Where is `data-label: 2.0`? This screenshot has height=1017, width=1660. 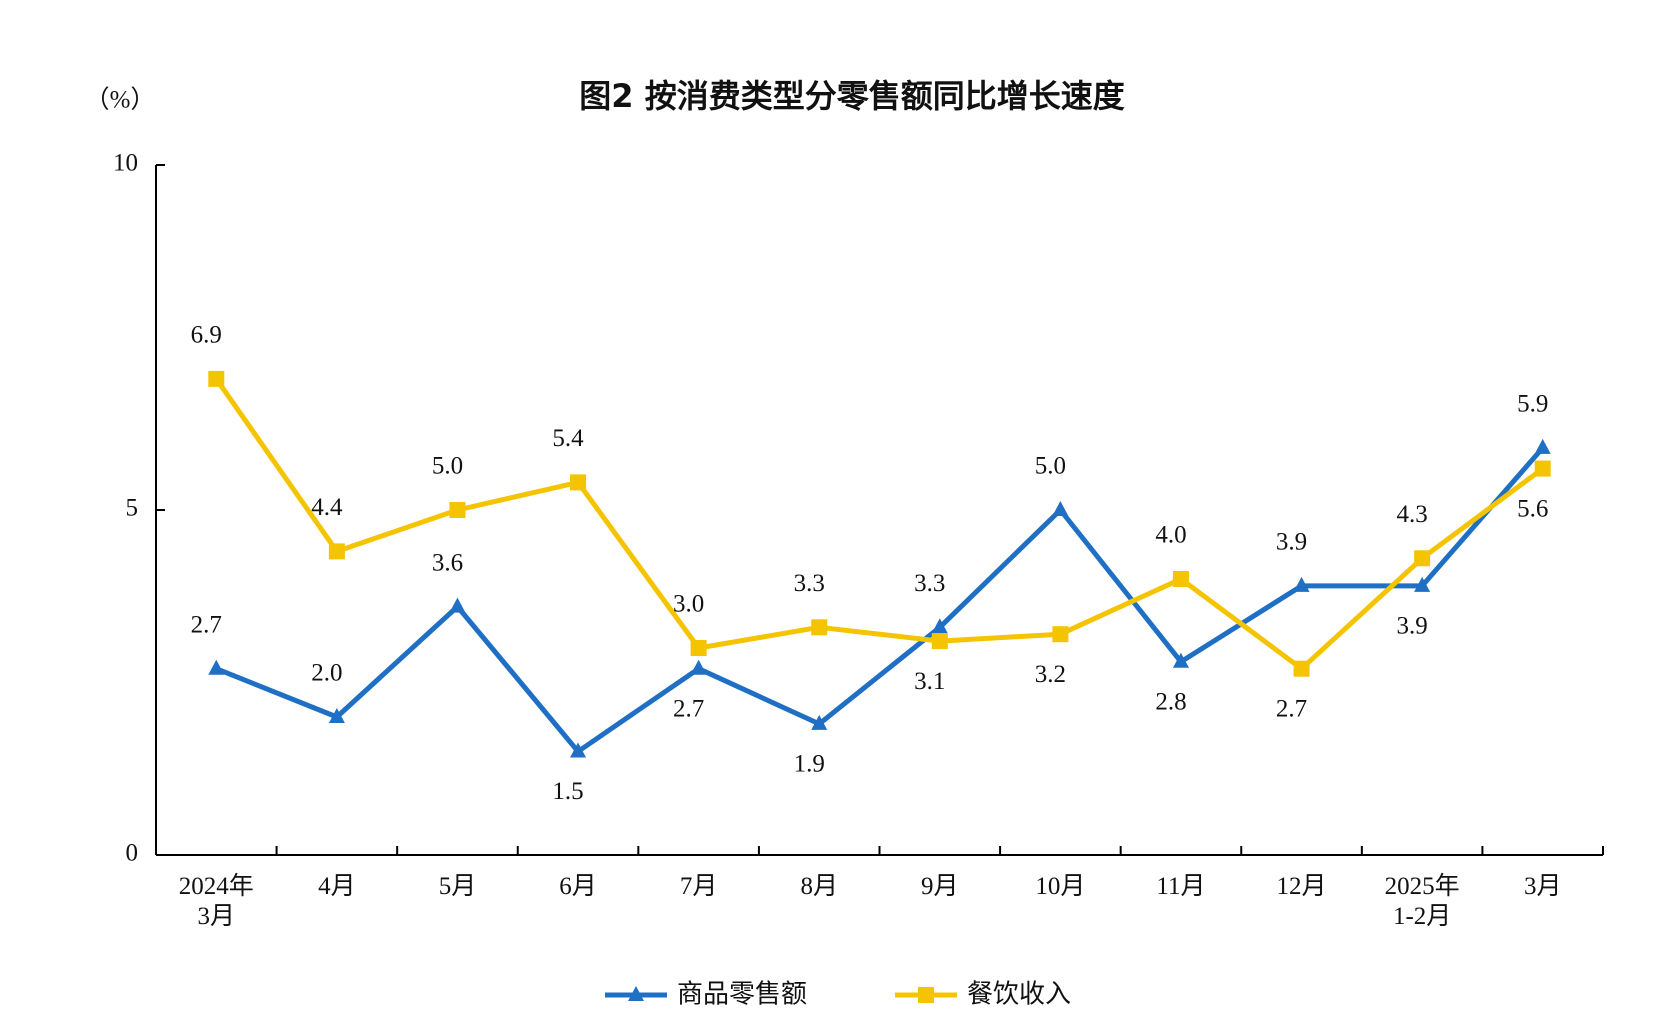
data-label: 2.0 is located at coordinates (326, 673).